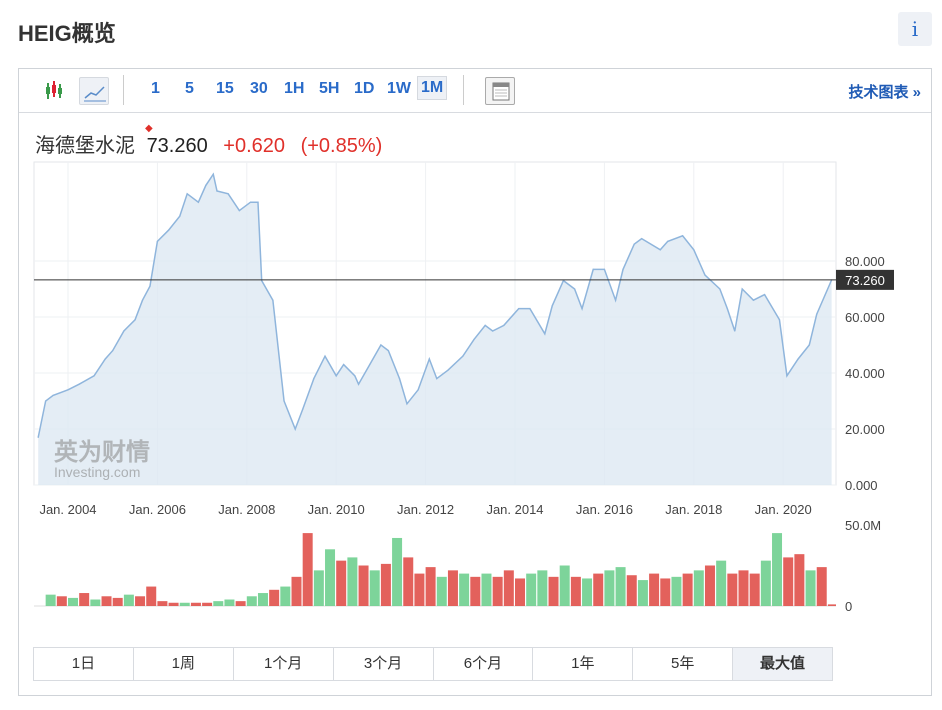 This screenshot has width=942, height=710. I want to click on range-5y: 5年, so click(683, 664).